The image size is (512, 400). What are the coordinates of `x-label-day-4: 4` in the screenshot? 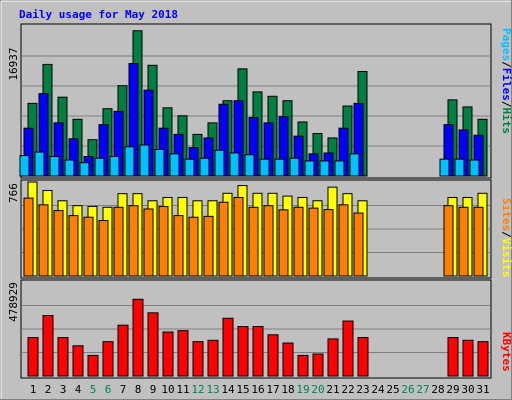 It's located at (78, 389).